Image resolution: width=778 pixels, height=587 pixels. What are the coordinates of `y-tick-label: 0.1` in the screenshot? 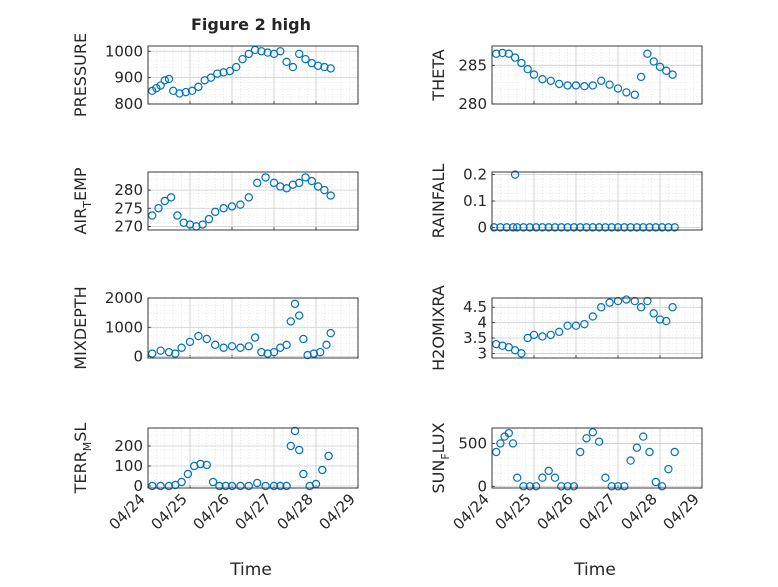 It's located at (475, 201).